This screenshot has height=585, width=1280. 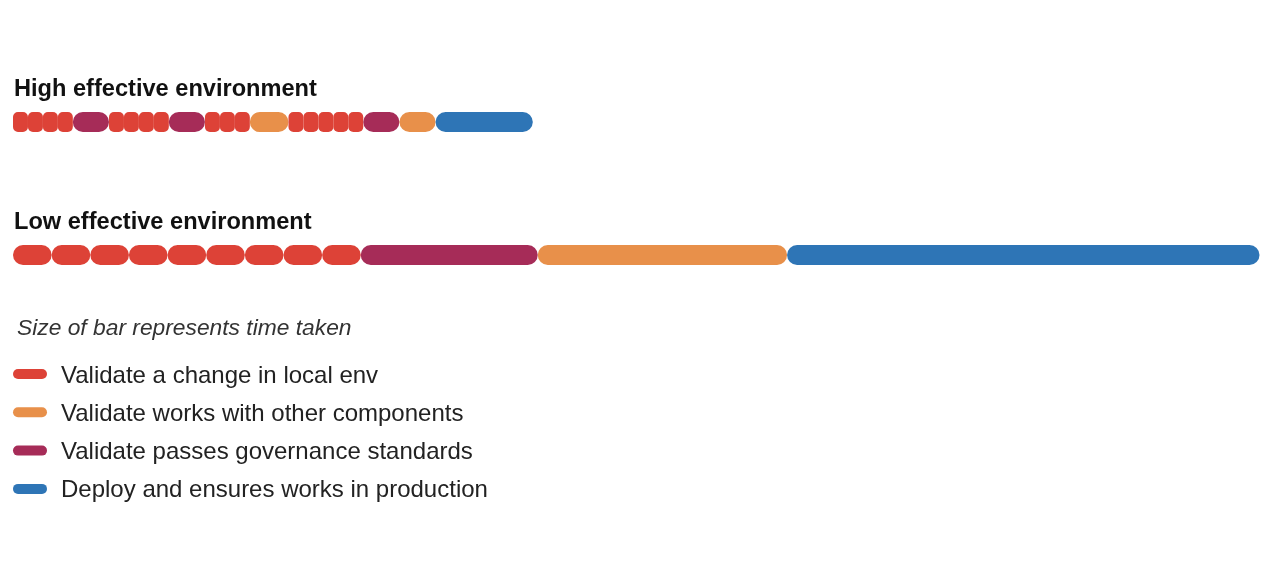 What do you see at coordinates (220, 374) in the screenshot?
I see `legend-label: Validate a change in local env` at bounding box center [220, 374].